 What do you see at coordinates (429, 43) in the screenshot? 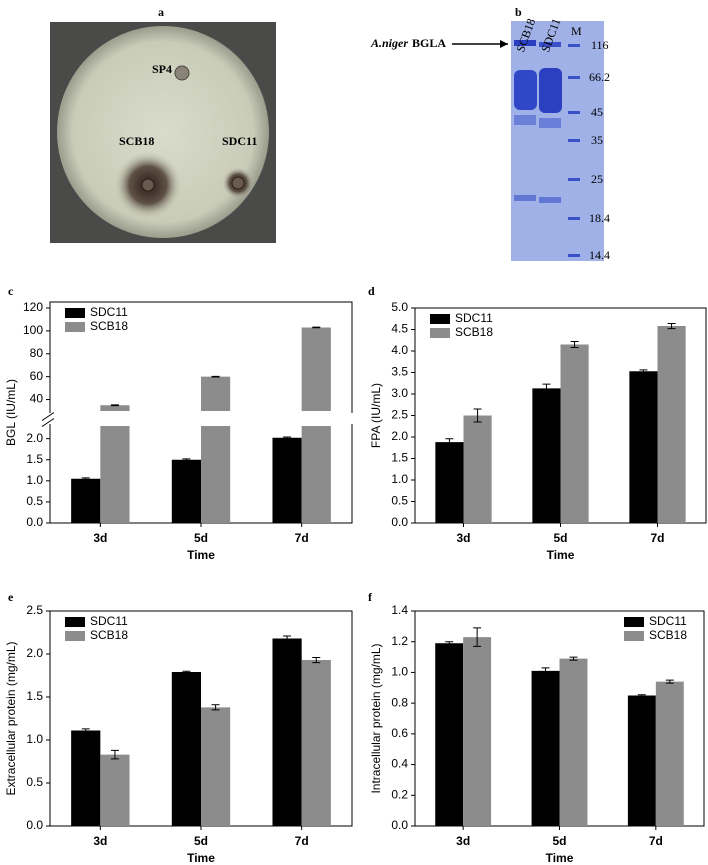
I see `arrow-label: BGLA` at bounding box center [429, 43].